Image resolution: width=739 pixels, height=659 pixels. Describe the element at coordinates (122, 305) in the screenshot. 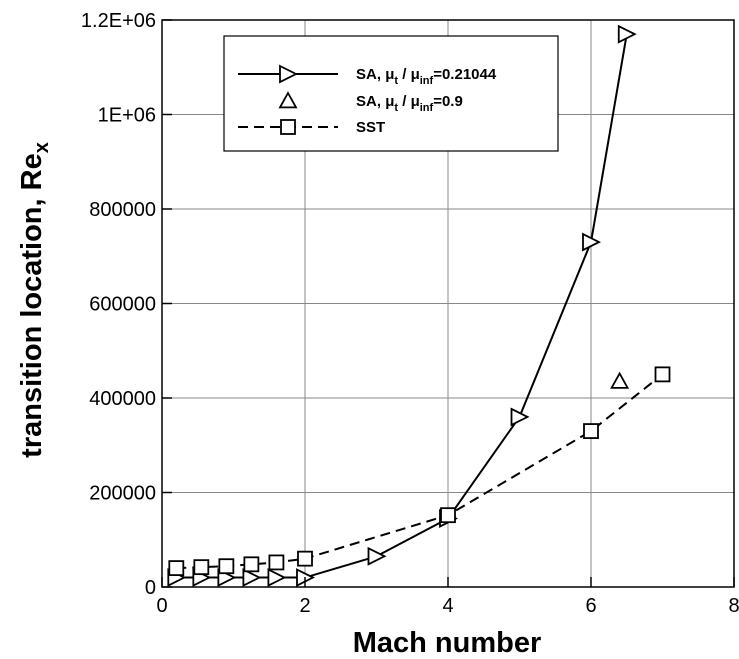

I see `y-tick-label: 600000` at that location.